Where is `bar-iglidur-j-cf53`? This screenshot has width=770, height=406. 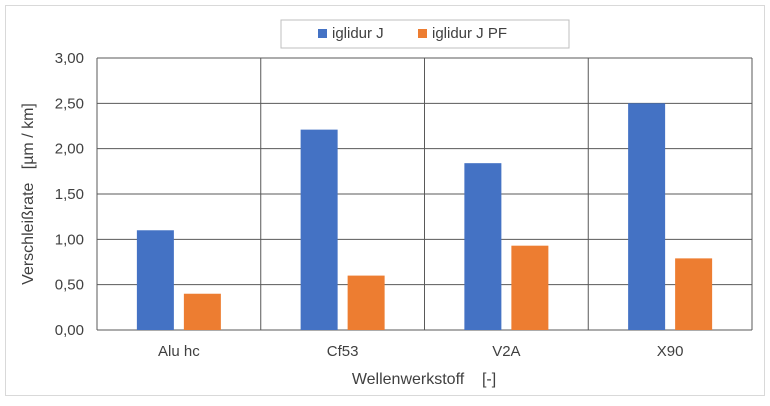
bar-iglidur-j-cf53 is located at coordinates (319, 229).